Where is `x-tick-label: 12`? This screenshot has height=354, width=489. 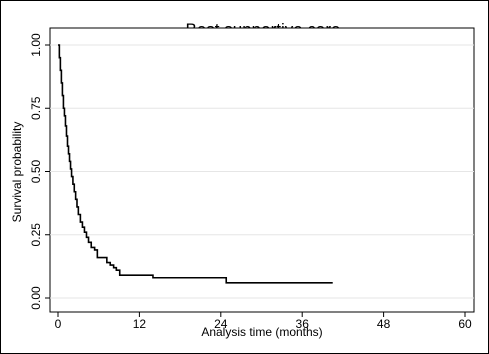
x-tick-label: 12 is located at coordinates (140, 324).